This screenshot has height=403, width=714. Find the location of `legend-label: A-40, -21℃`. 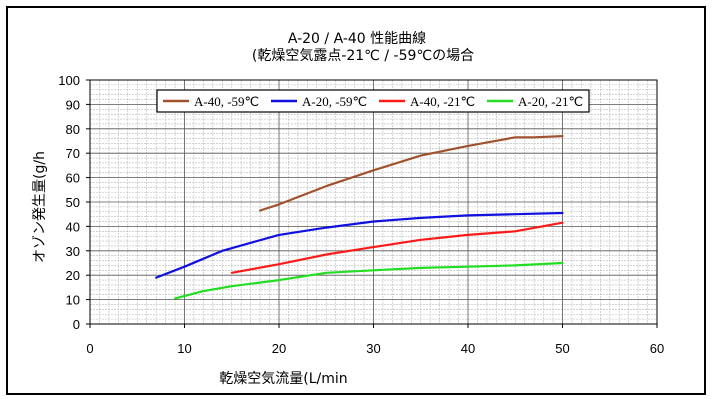

legend-label: A-40, -21℃ is located at coordinates (442, 101).